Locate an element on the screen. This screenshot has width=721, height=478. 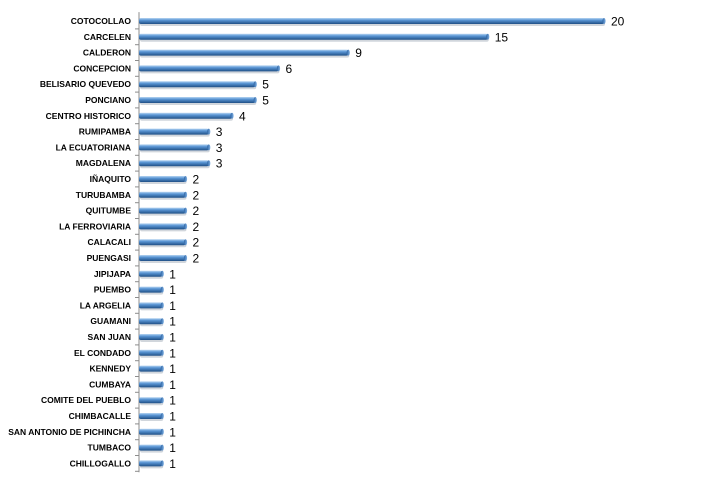
category-label: QUITUMBE is located at coordinates (109, 211).